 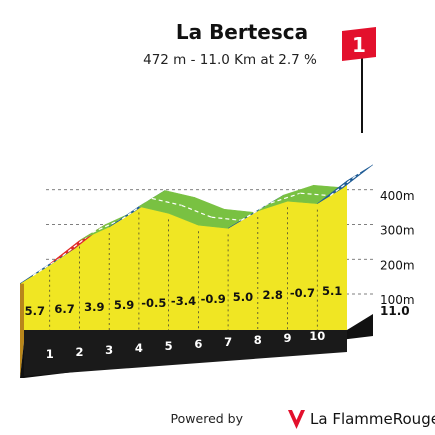 What do you see at coordinates (94, 307) in the screenshot?
I see `gradient-label: 3.9` at bounding box center [94, 307].